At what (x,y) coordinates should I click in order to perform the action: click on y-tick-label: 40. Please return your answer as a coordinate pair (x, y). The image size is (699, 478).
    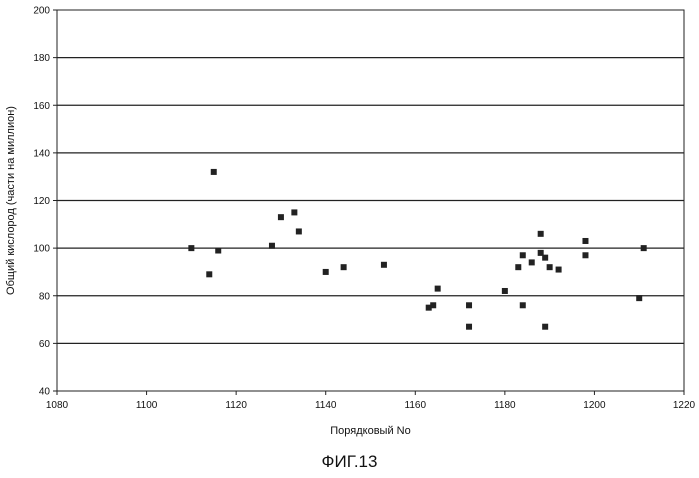
    Looking at the image, I should click on (45, 392).